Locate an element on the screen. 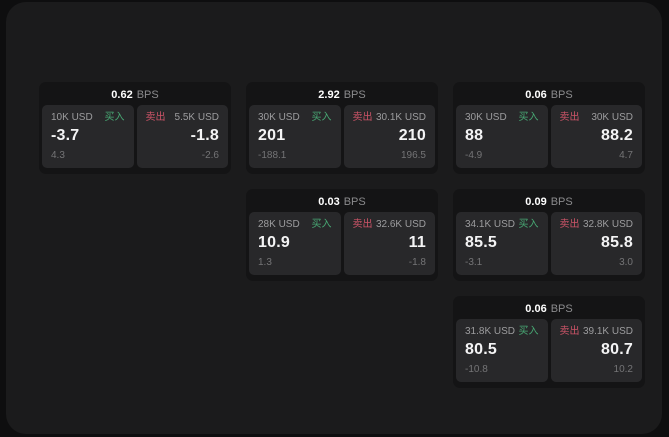 This screenshot has width=669, height=437. bps-value: 2.92 is located at coordinates (329, 95).